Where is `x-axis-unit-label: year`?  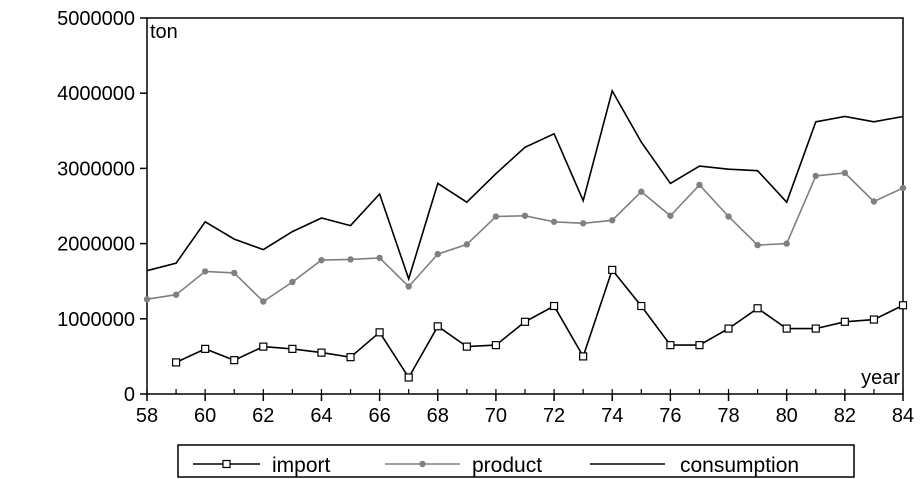
x-axis-unit-label: year is located at coordinates (880, 378).